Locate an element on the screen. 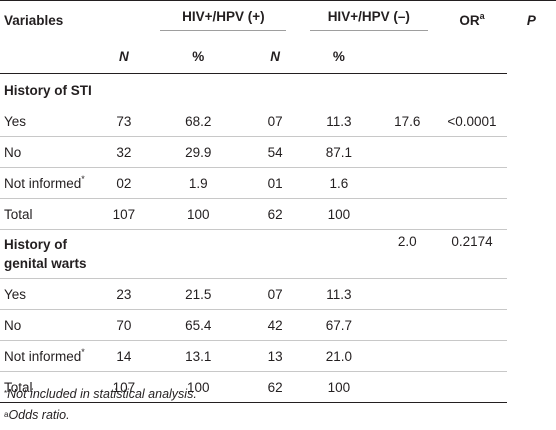  or-value: 2.0 is located at coordinates (407, 254).